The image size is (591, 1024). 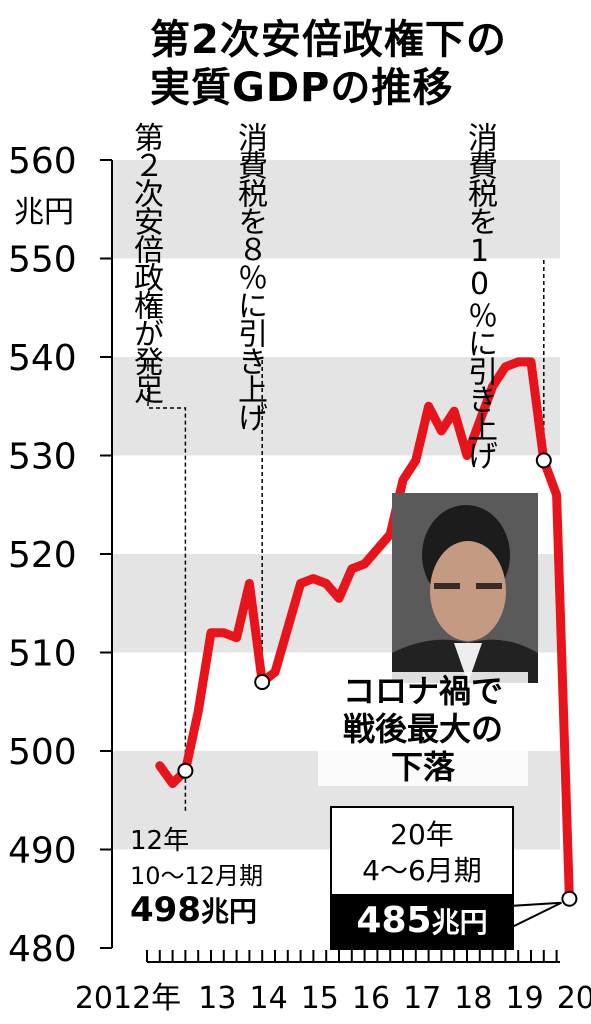 I want to click on x-tick-label: 14, so click(x=269, y=998).